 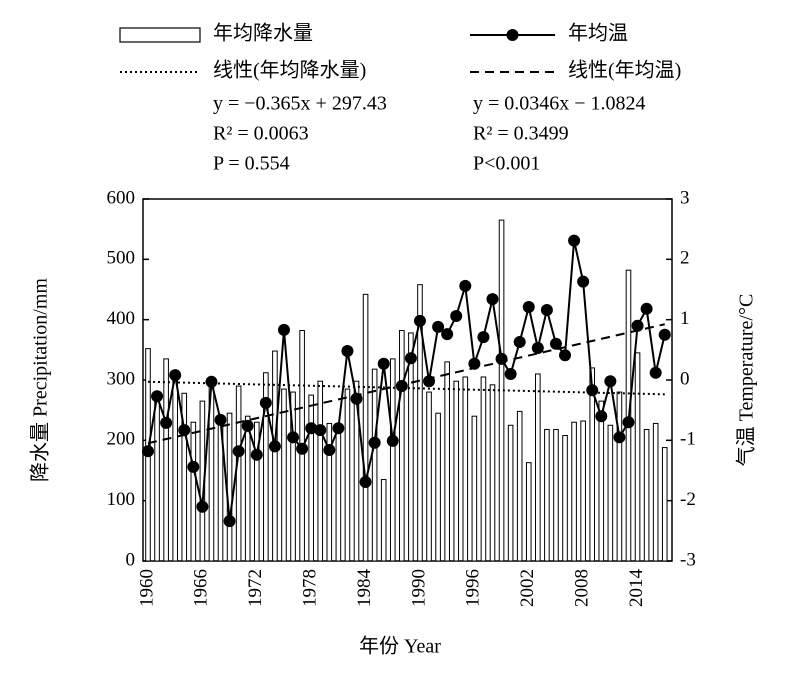 What do you see at coordinates (521, 134) in the screenshot?
I see `annotation: R² = 0.3499` at bounding box center [521, 134].